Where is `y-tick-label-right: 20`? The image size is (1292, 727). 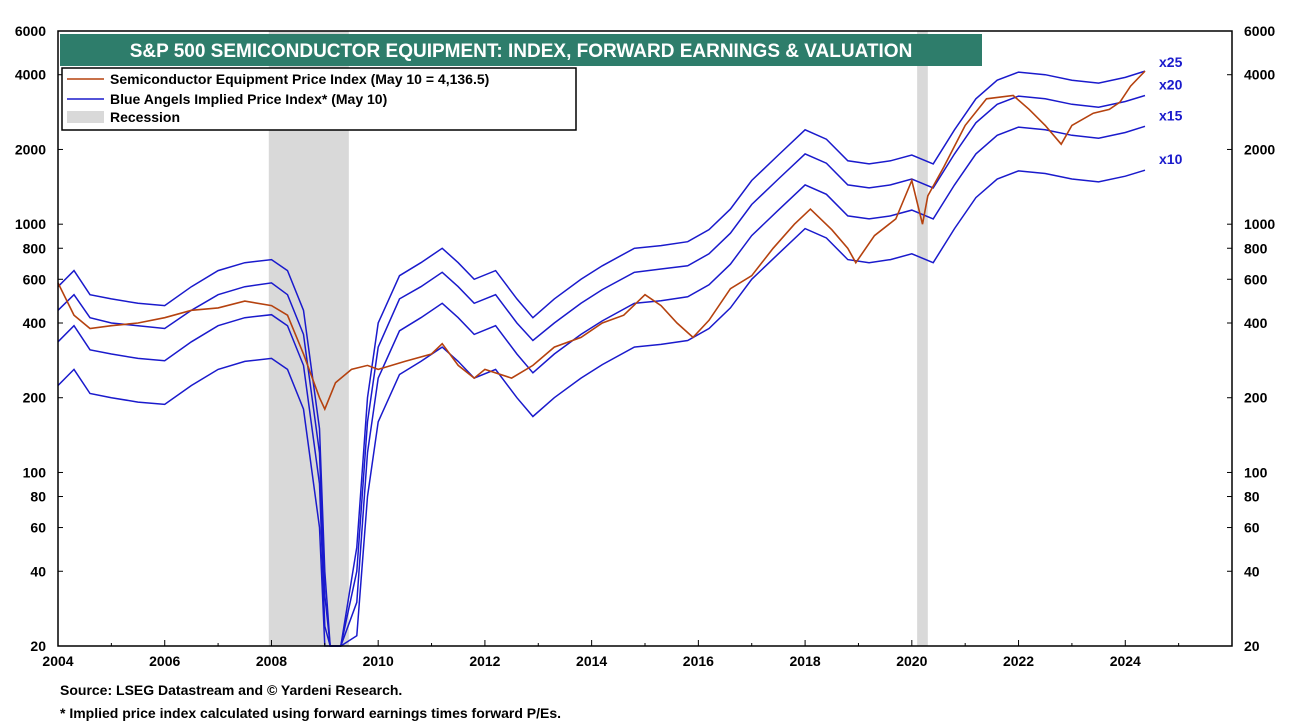
y-tick-label-right: 20 is located at coordinates (1252, 646).